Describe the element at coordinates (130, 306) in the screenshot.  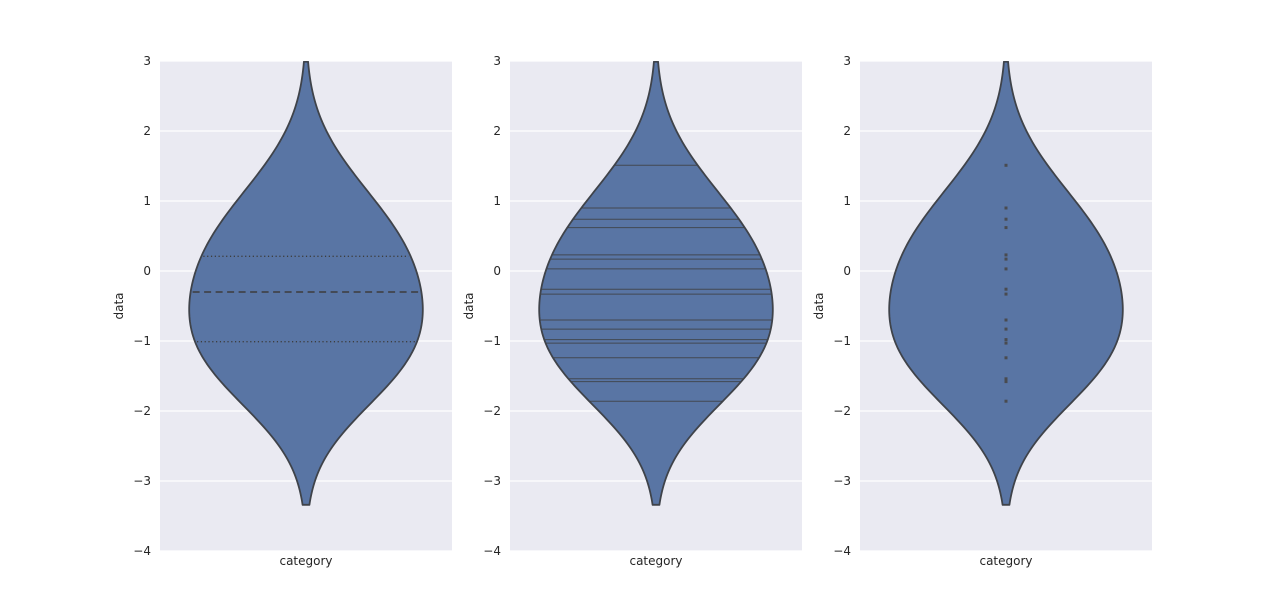
I see `y-tick-labels-quartile: 3 2 1 0 −1 −2 −3 −4` at that location.